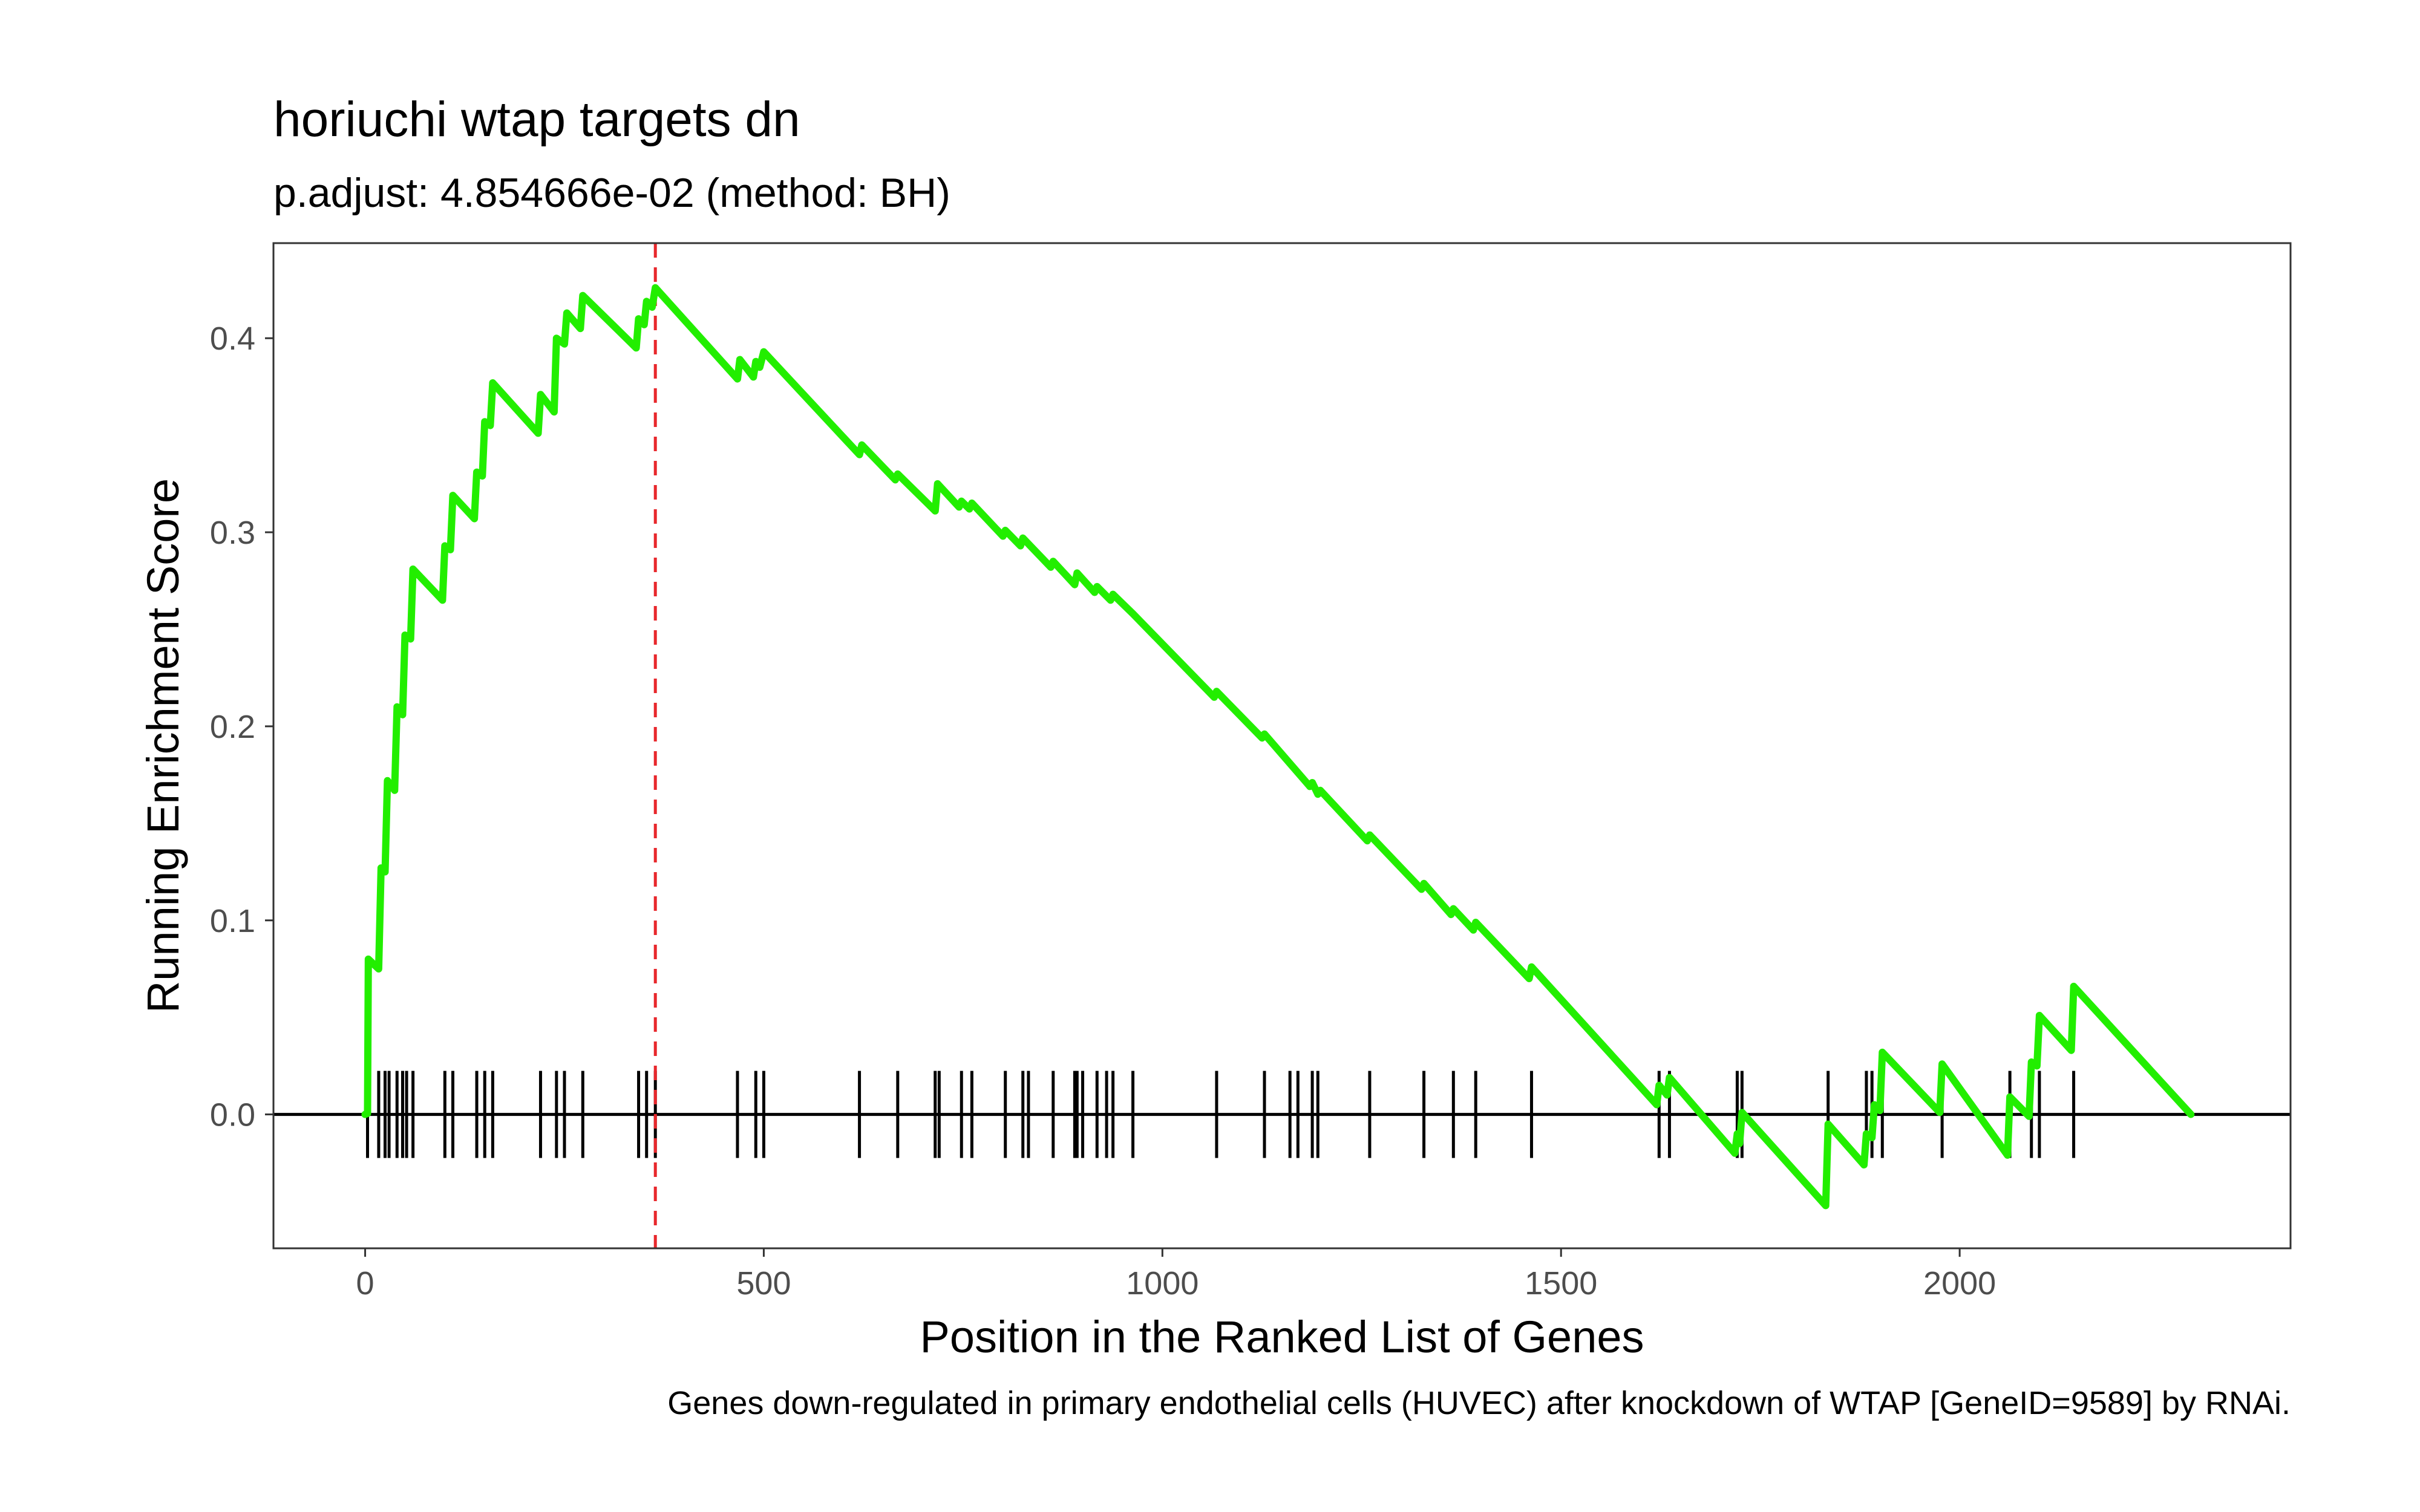  I want to click on x-tick-label: 2000, so click(1959, 1283).